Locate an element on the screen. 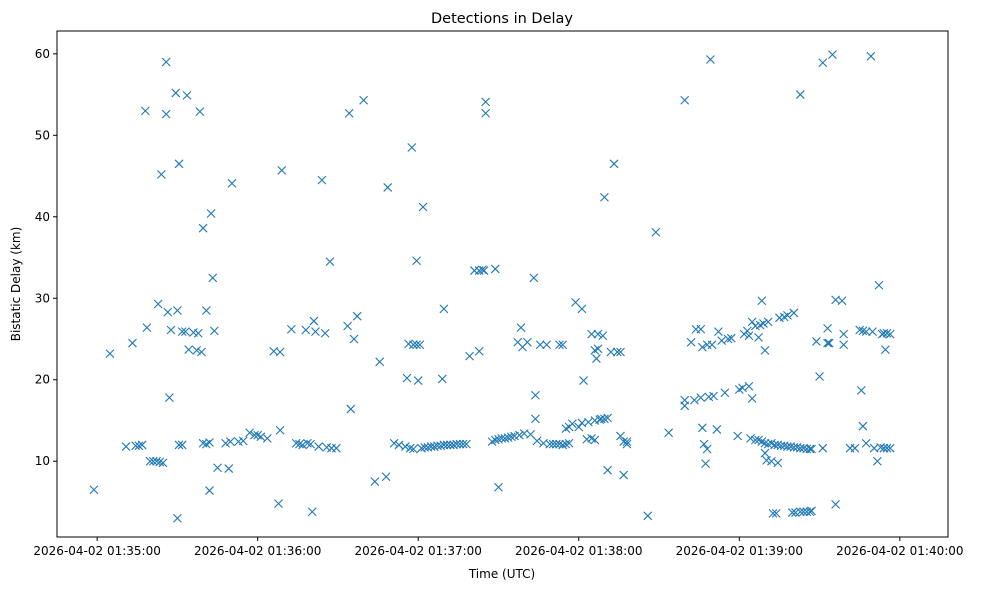  x-tick-label: 2026-04-02 01:37:00 is located at coordinates (417, 551).